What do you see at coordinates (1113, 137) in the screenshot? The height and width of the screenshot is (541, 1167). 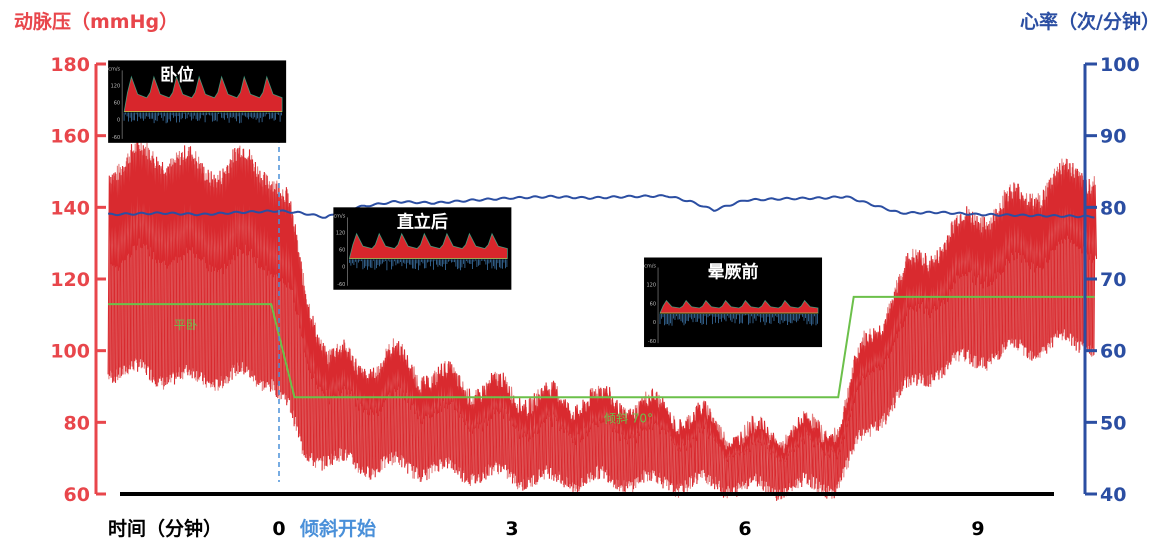 I see `right-tick-label: 90` at bounding box center [1113, 137].